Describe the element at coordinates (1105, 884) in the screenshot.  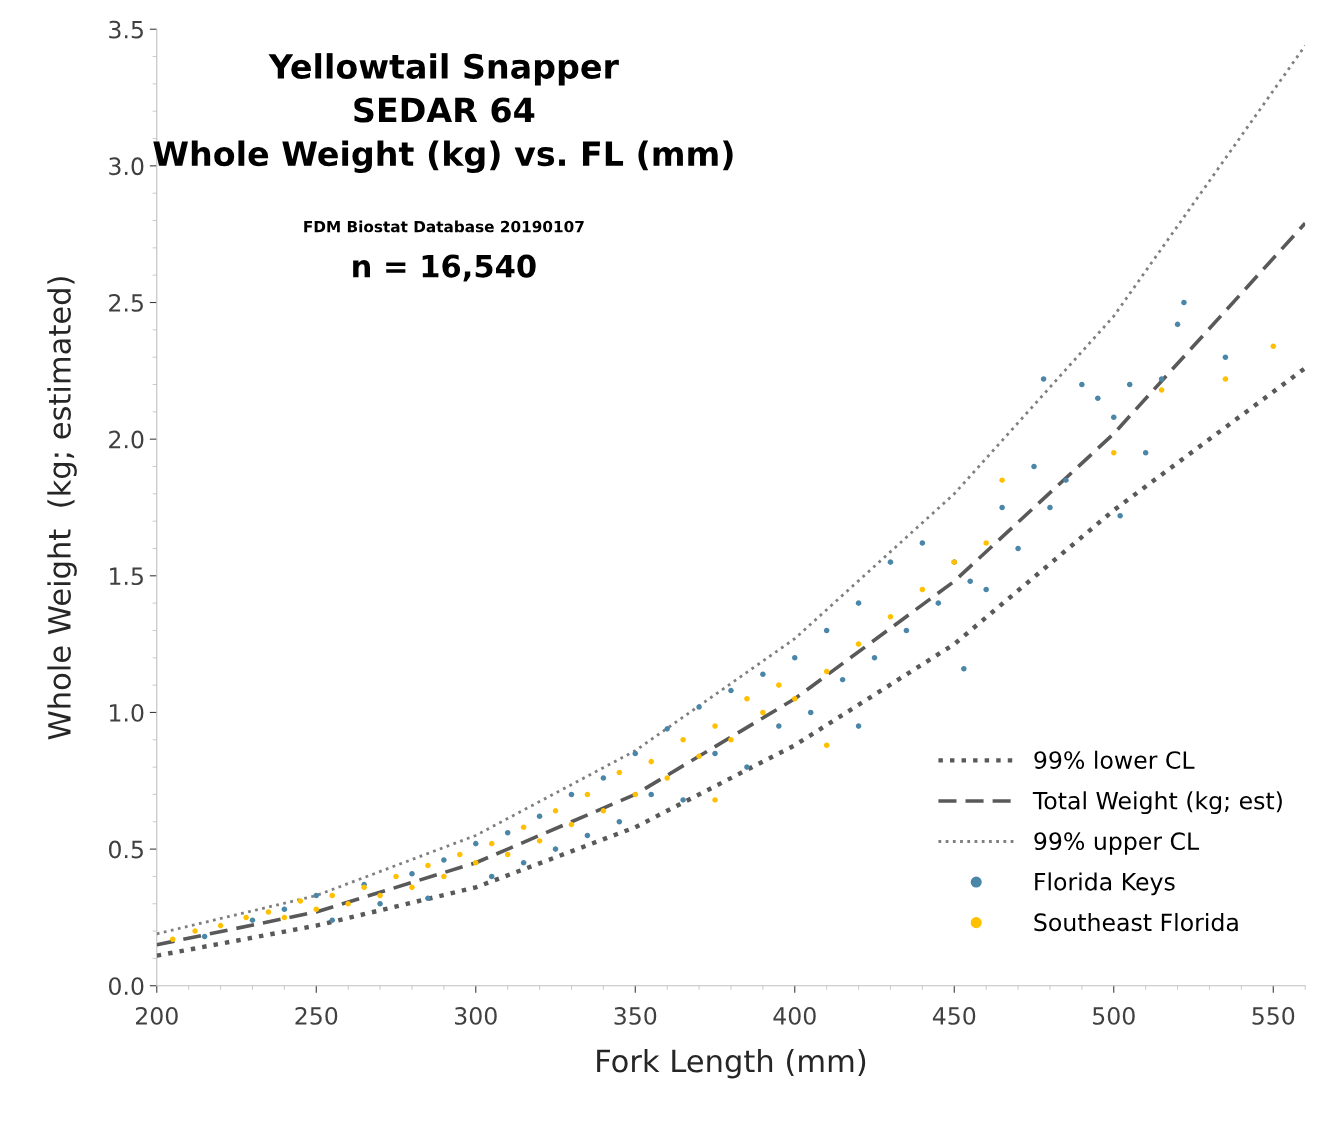
I see `legend-label: Florida Keys` at that location.